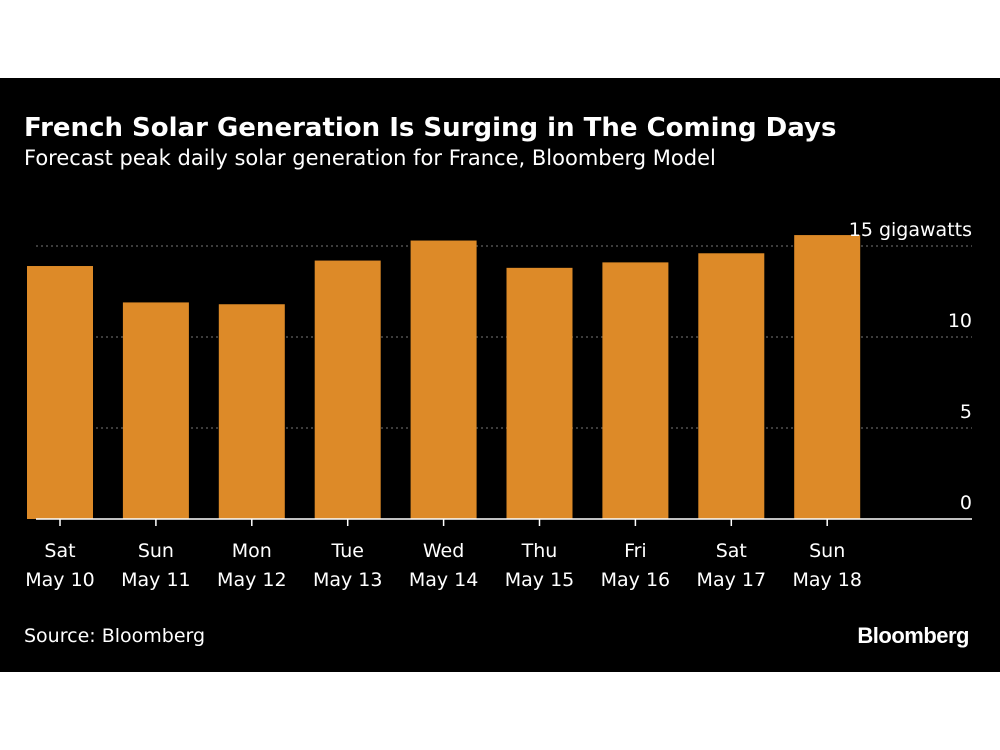 The image size is (1000, 750). Describe the element at coordinates (252, 580) in the screenshot. I see `x-tick-date: May 12` at that location.